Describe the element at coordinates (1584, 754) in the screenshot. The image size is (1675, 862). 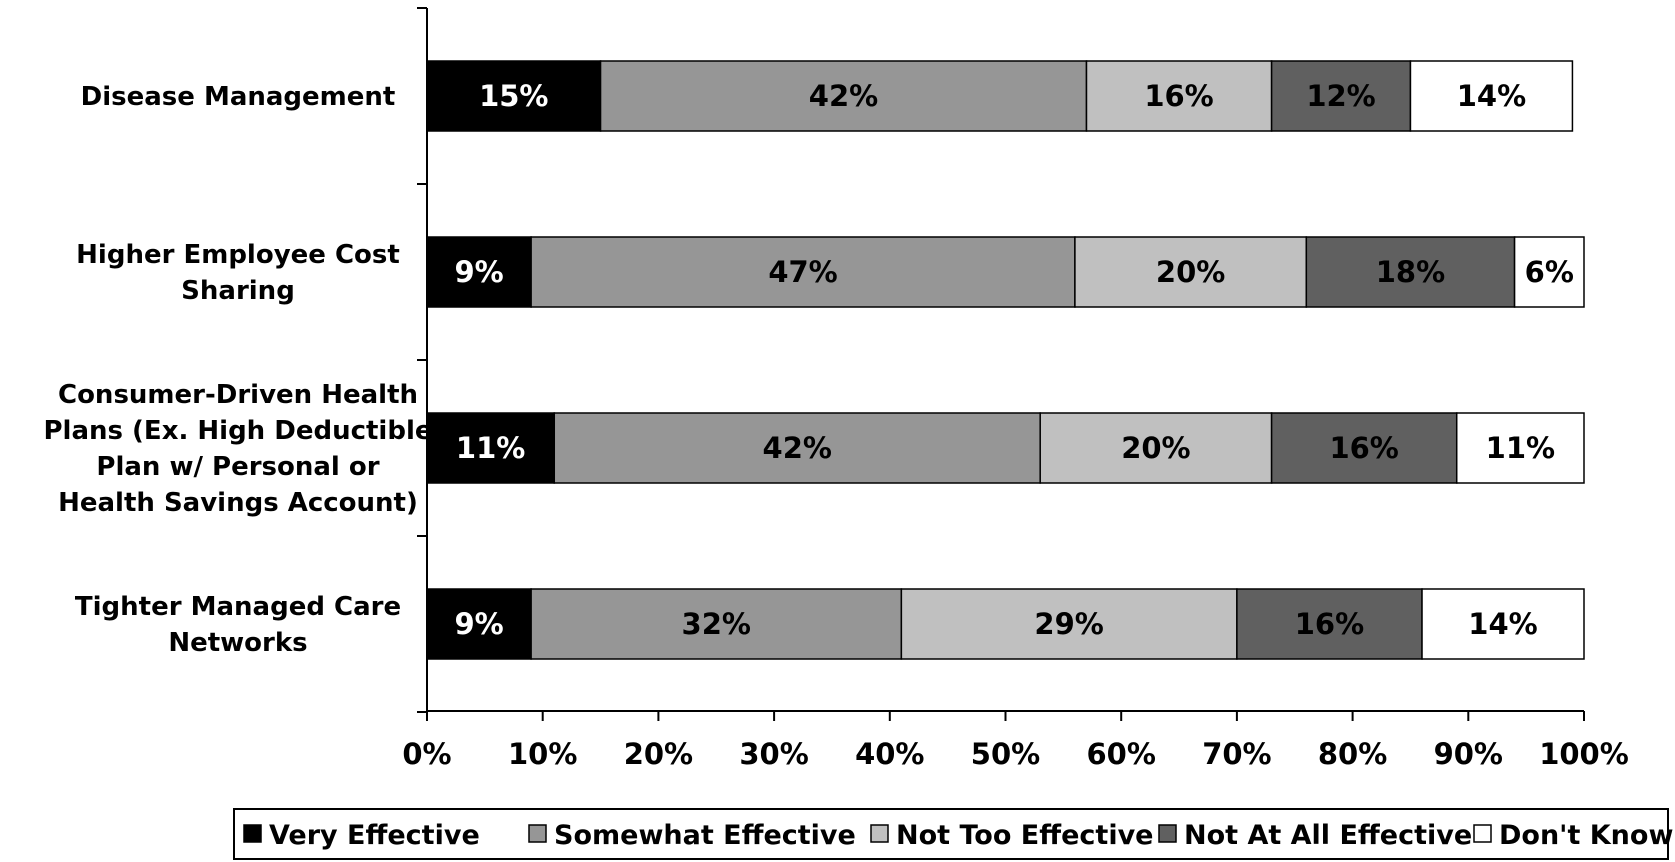
I see `x-tick-label: 100%` at that location.